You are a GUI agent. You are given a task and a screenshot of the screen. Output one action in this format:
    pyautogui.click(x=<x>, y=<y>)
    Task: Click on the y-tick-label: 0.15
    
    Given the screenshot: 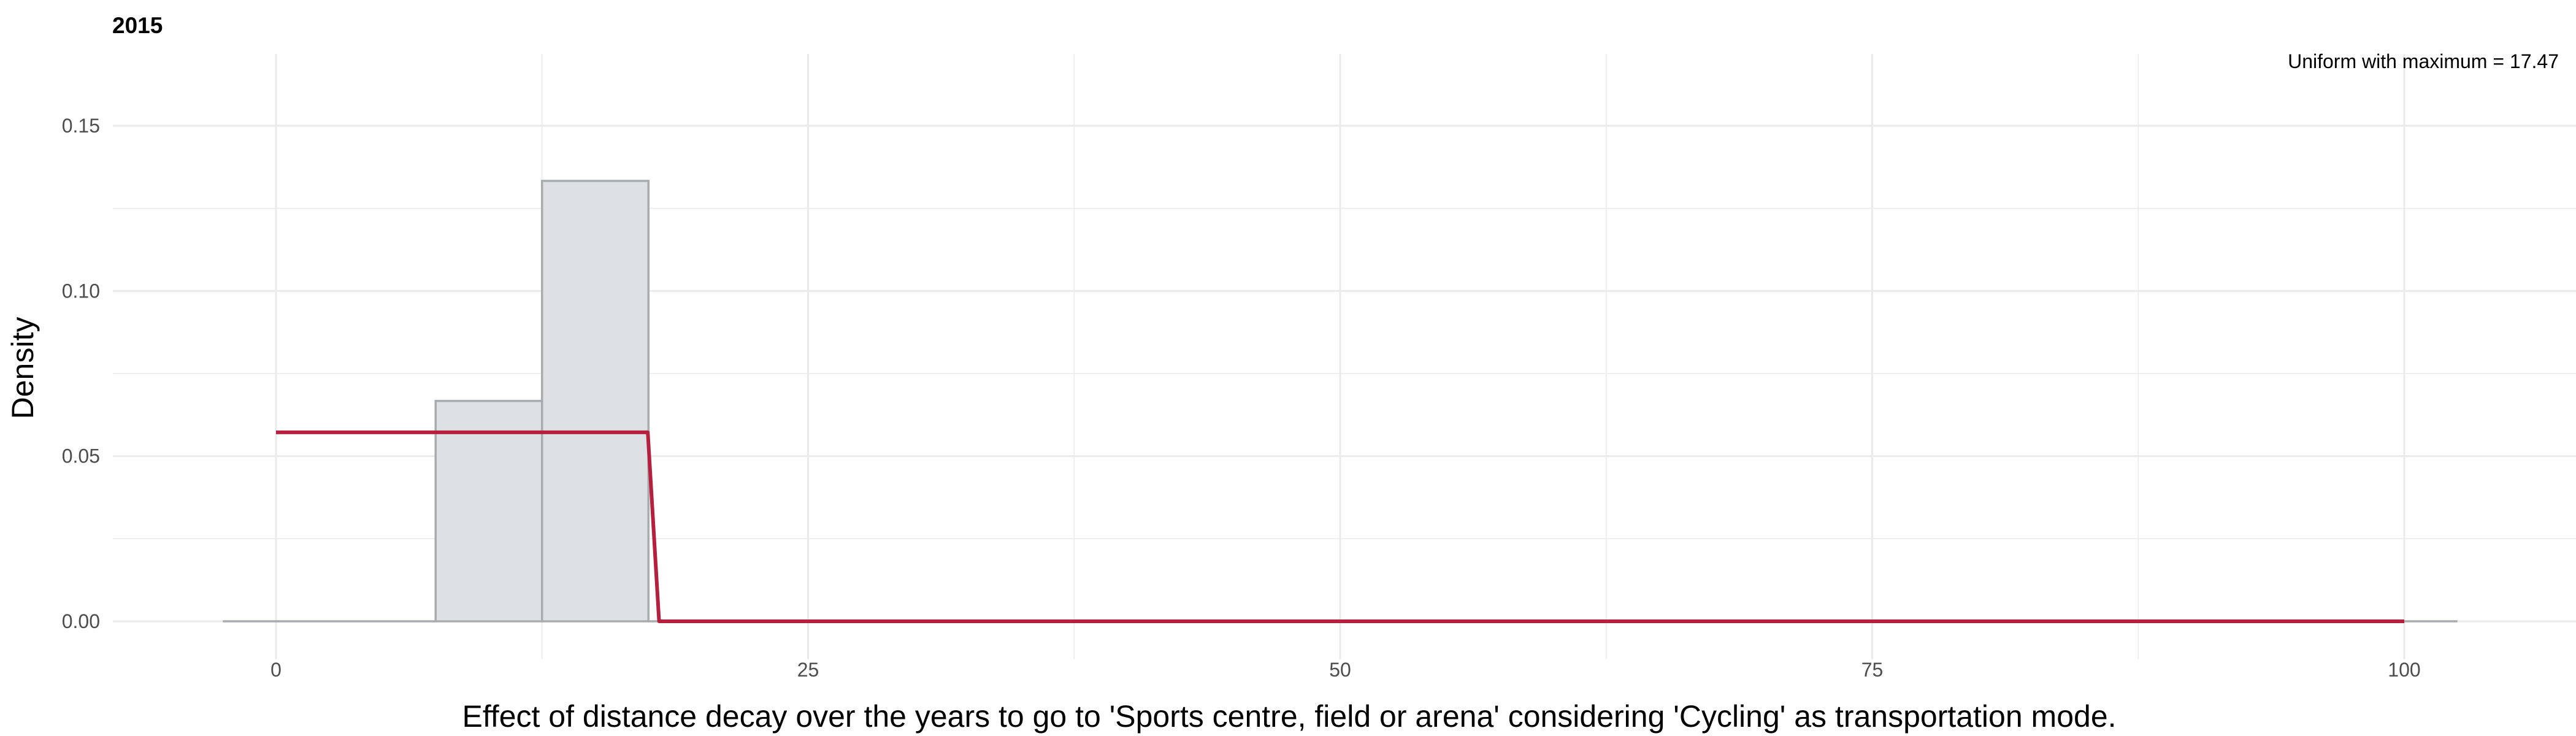 What is the action you would take?
    pyautogui.click(x=81, y=126)
    